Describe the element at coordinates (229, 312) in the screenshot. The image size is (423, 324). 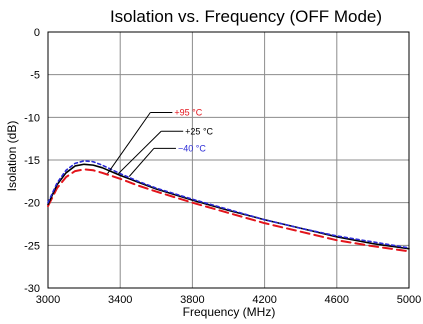
I see `x-axis-title: Frequency (MHz)` at that location.